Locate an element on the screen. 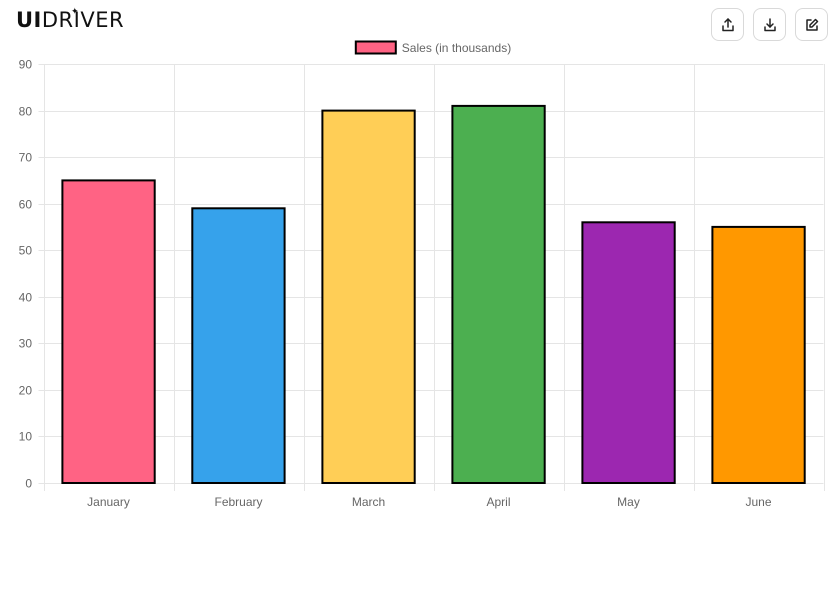 Image resolution: width=840 pixels, height=600 pixels. bar-march is located at coordinates (368, 296).